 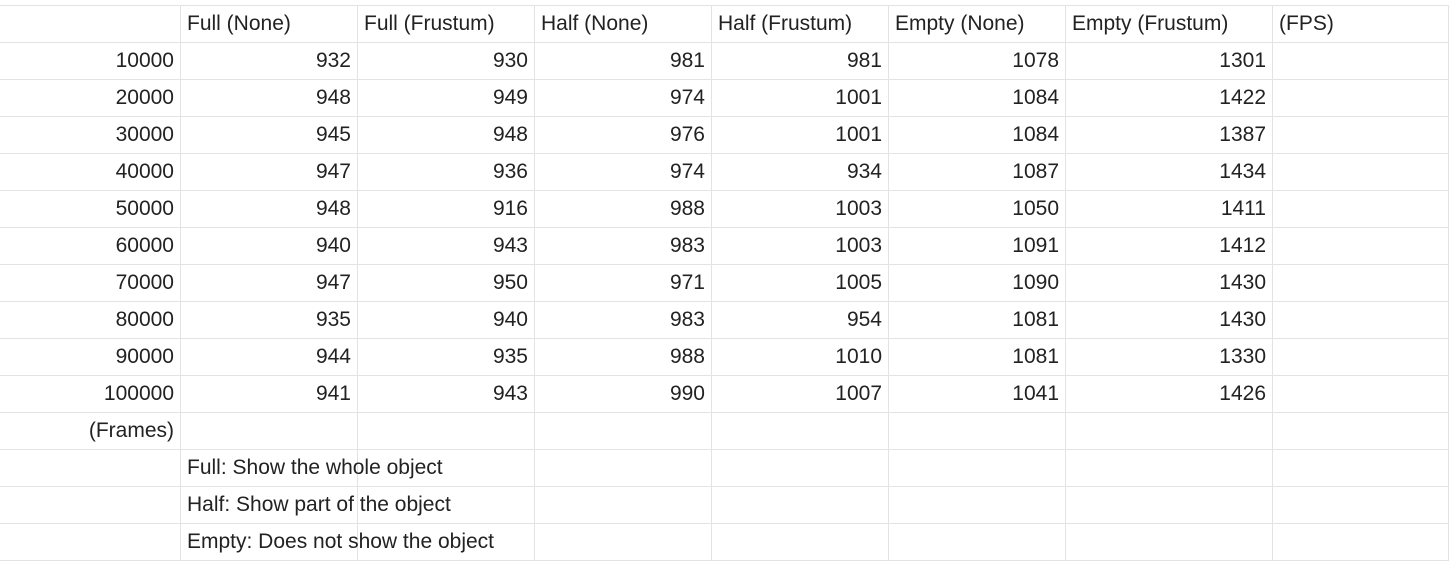 I want to click on row-label-cell: 100000, so click(x=90, y=394).